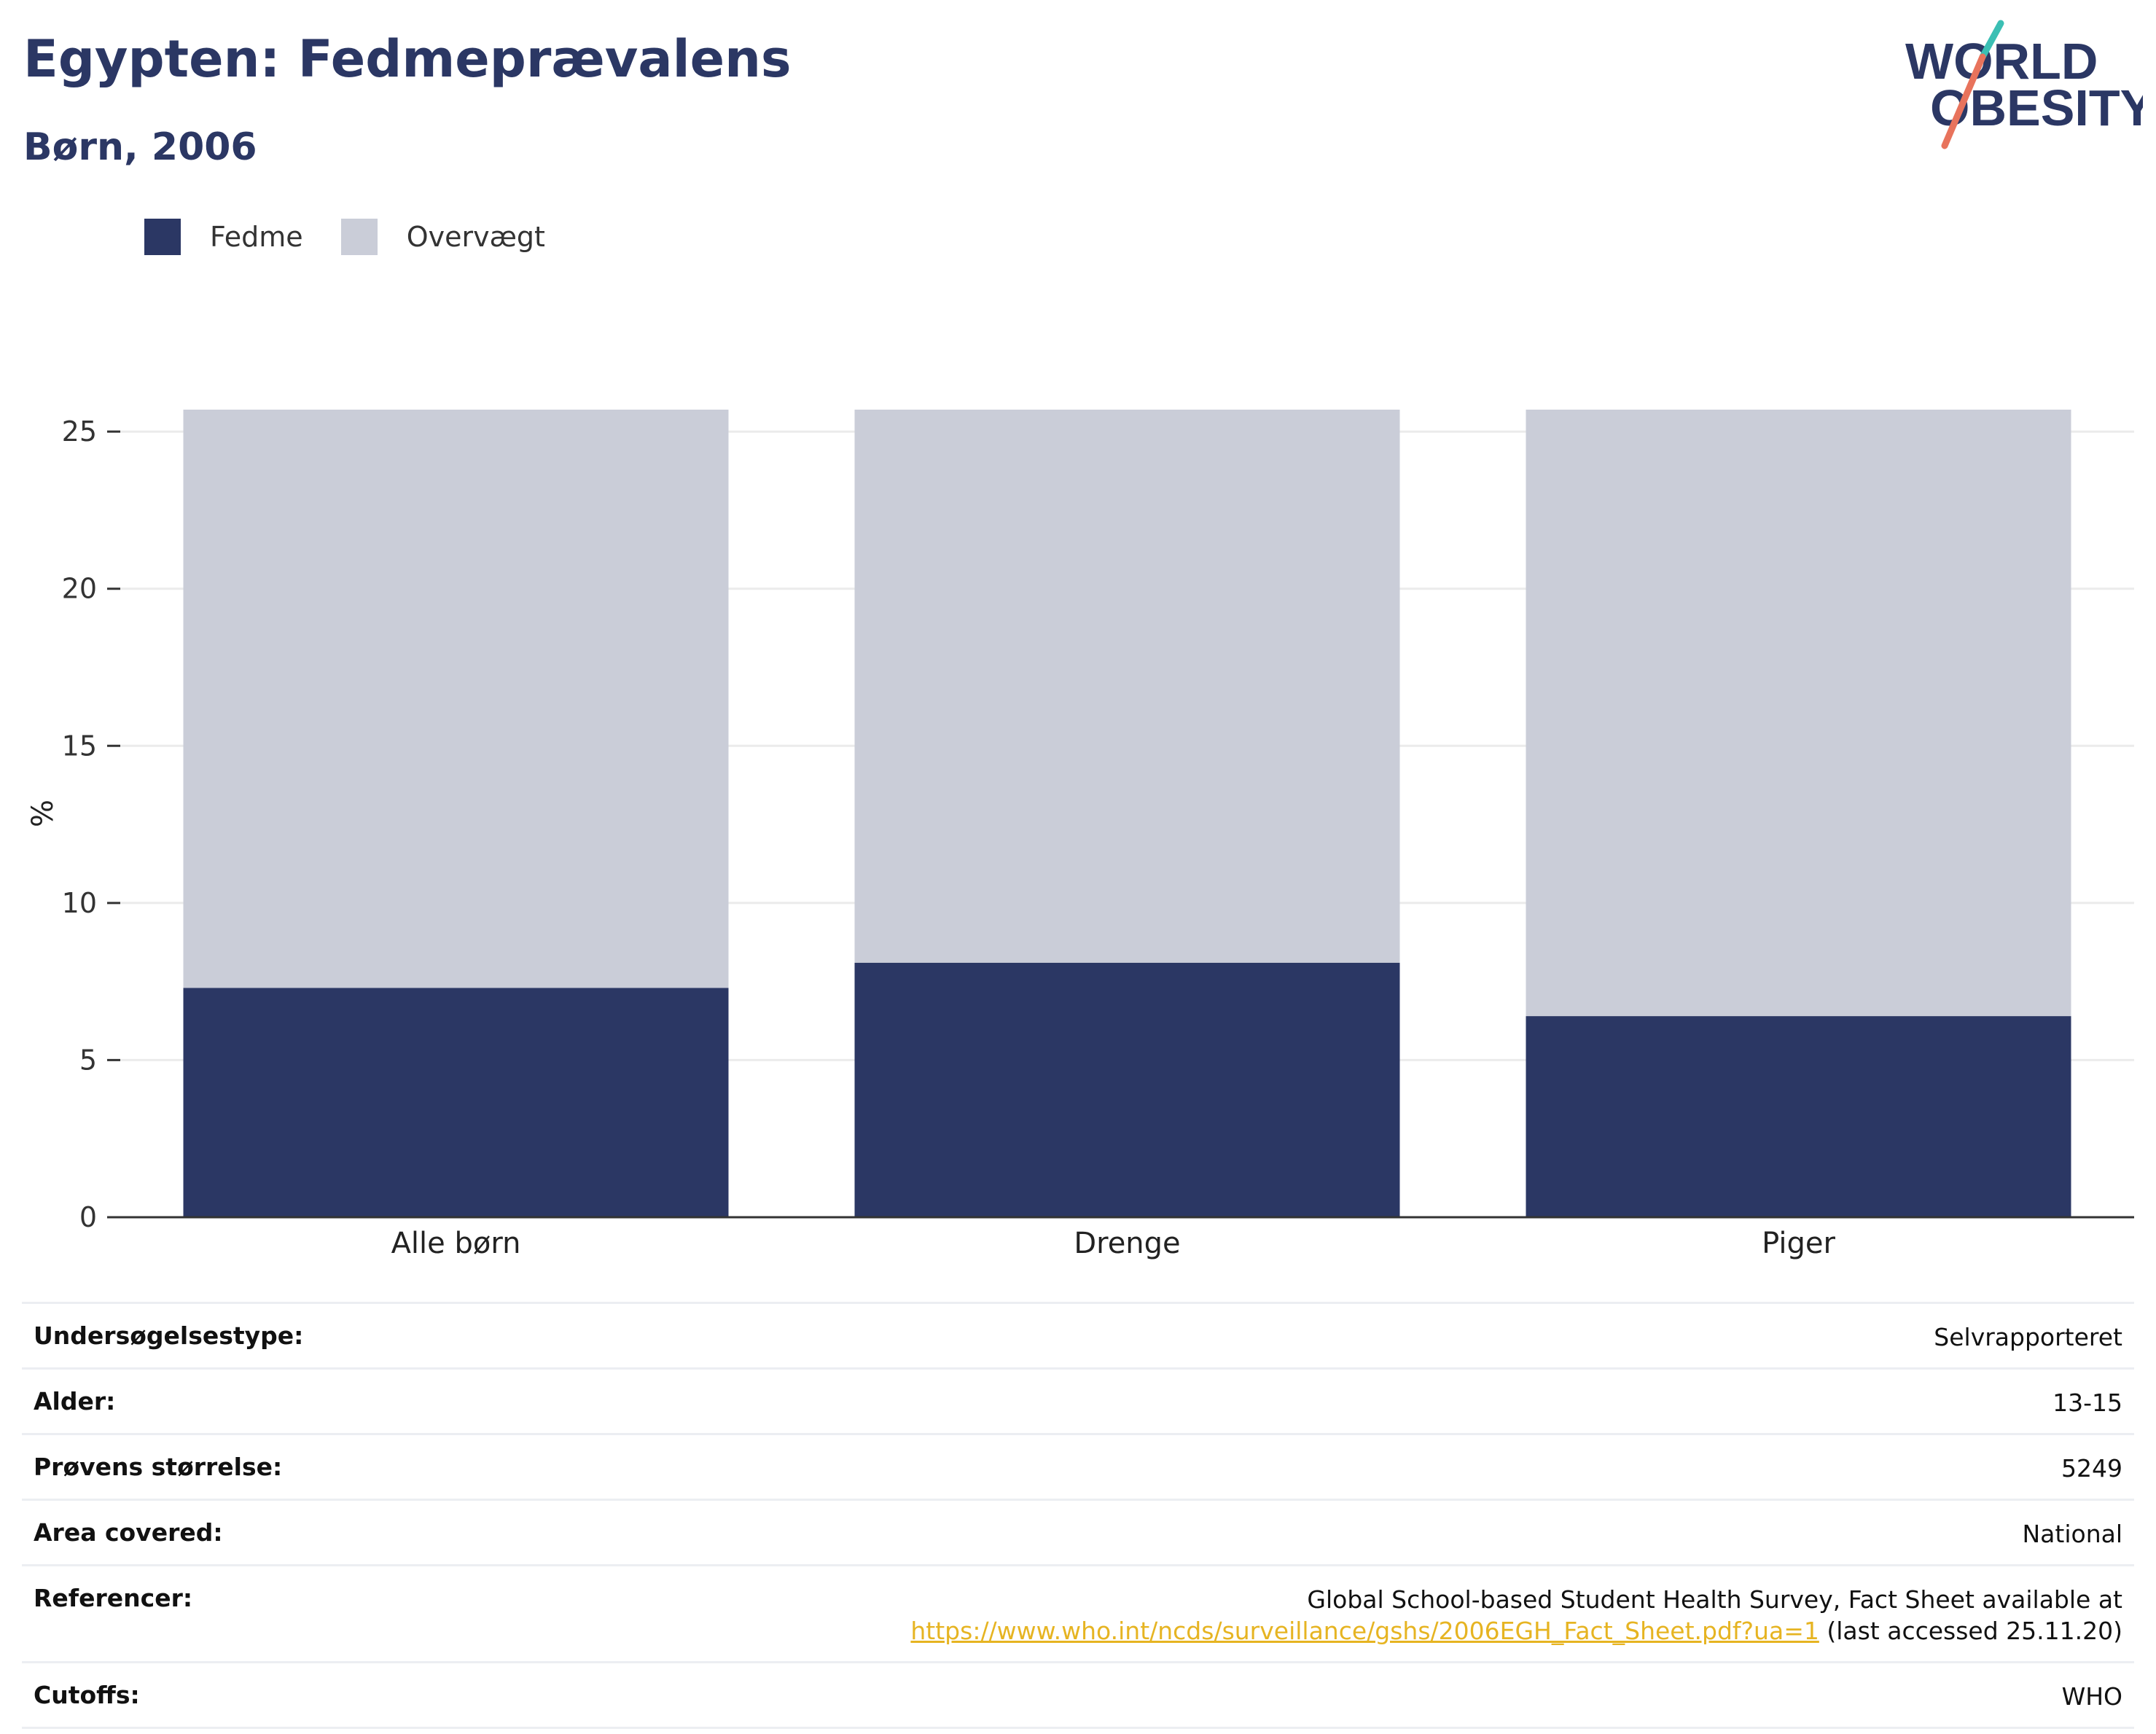  Describe the element at coordinates (256, 237) in the screenshot. I see `legend-label-fedme: Fedme` at that location.